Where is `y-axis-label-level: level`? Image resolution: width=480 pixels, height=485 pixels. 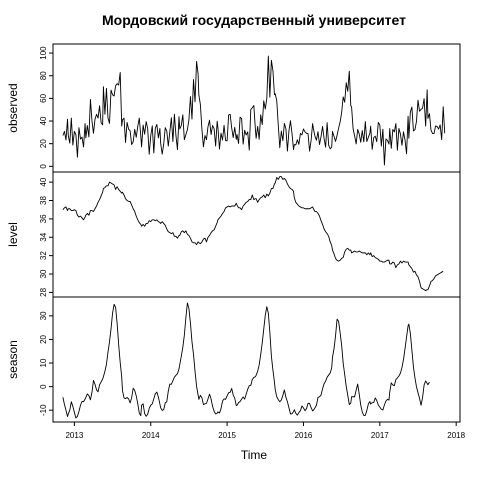
y-axis-label-level: level is located at coordinates (13, 234).